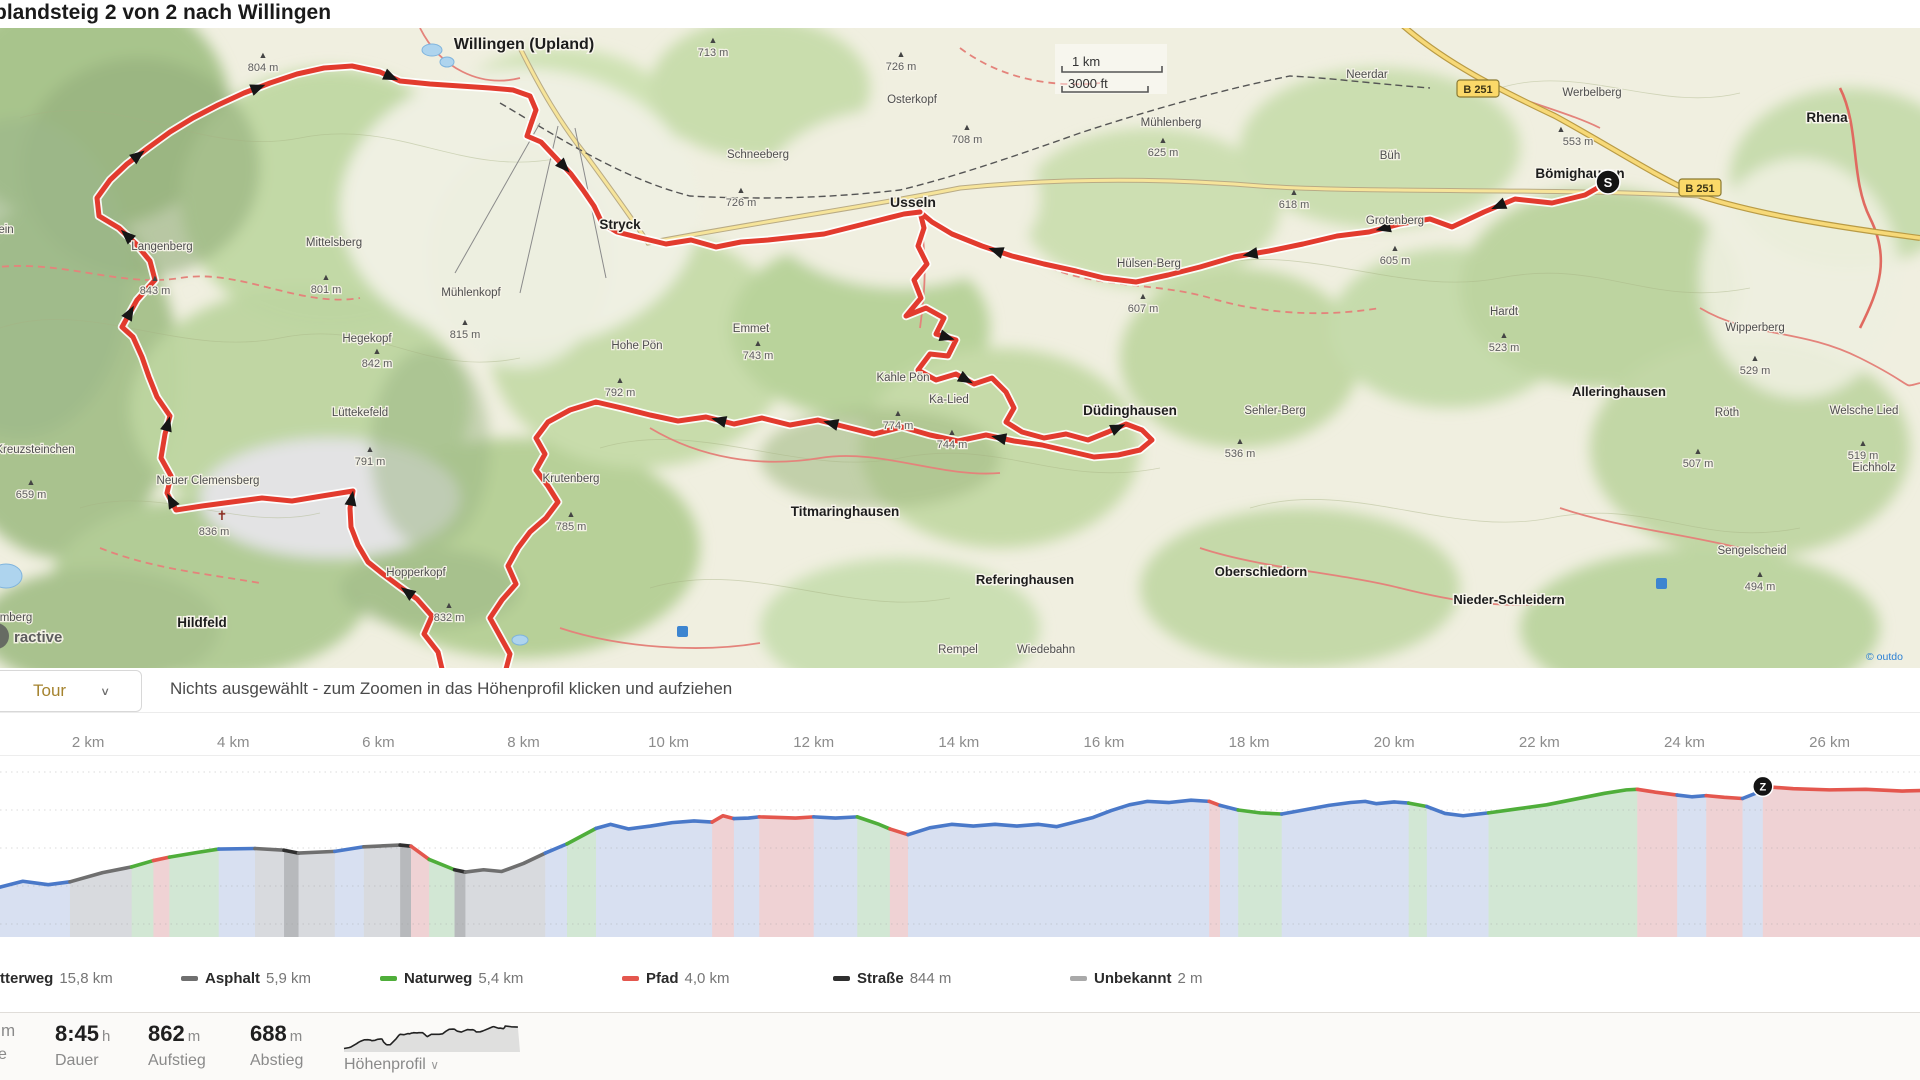 The image size is (1920, 1080). Describe the element at coordinates (880, 978) in the screenshot. I see `legend-name: Straße` at that location.